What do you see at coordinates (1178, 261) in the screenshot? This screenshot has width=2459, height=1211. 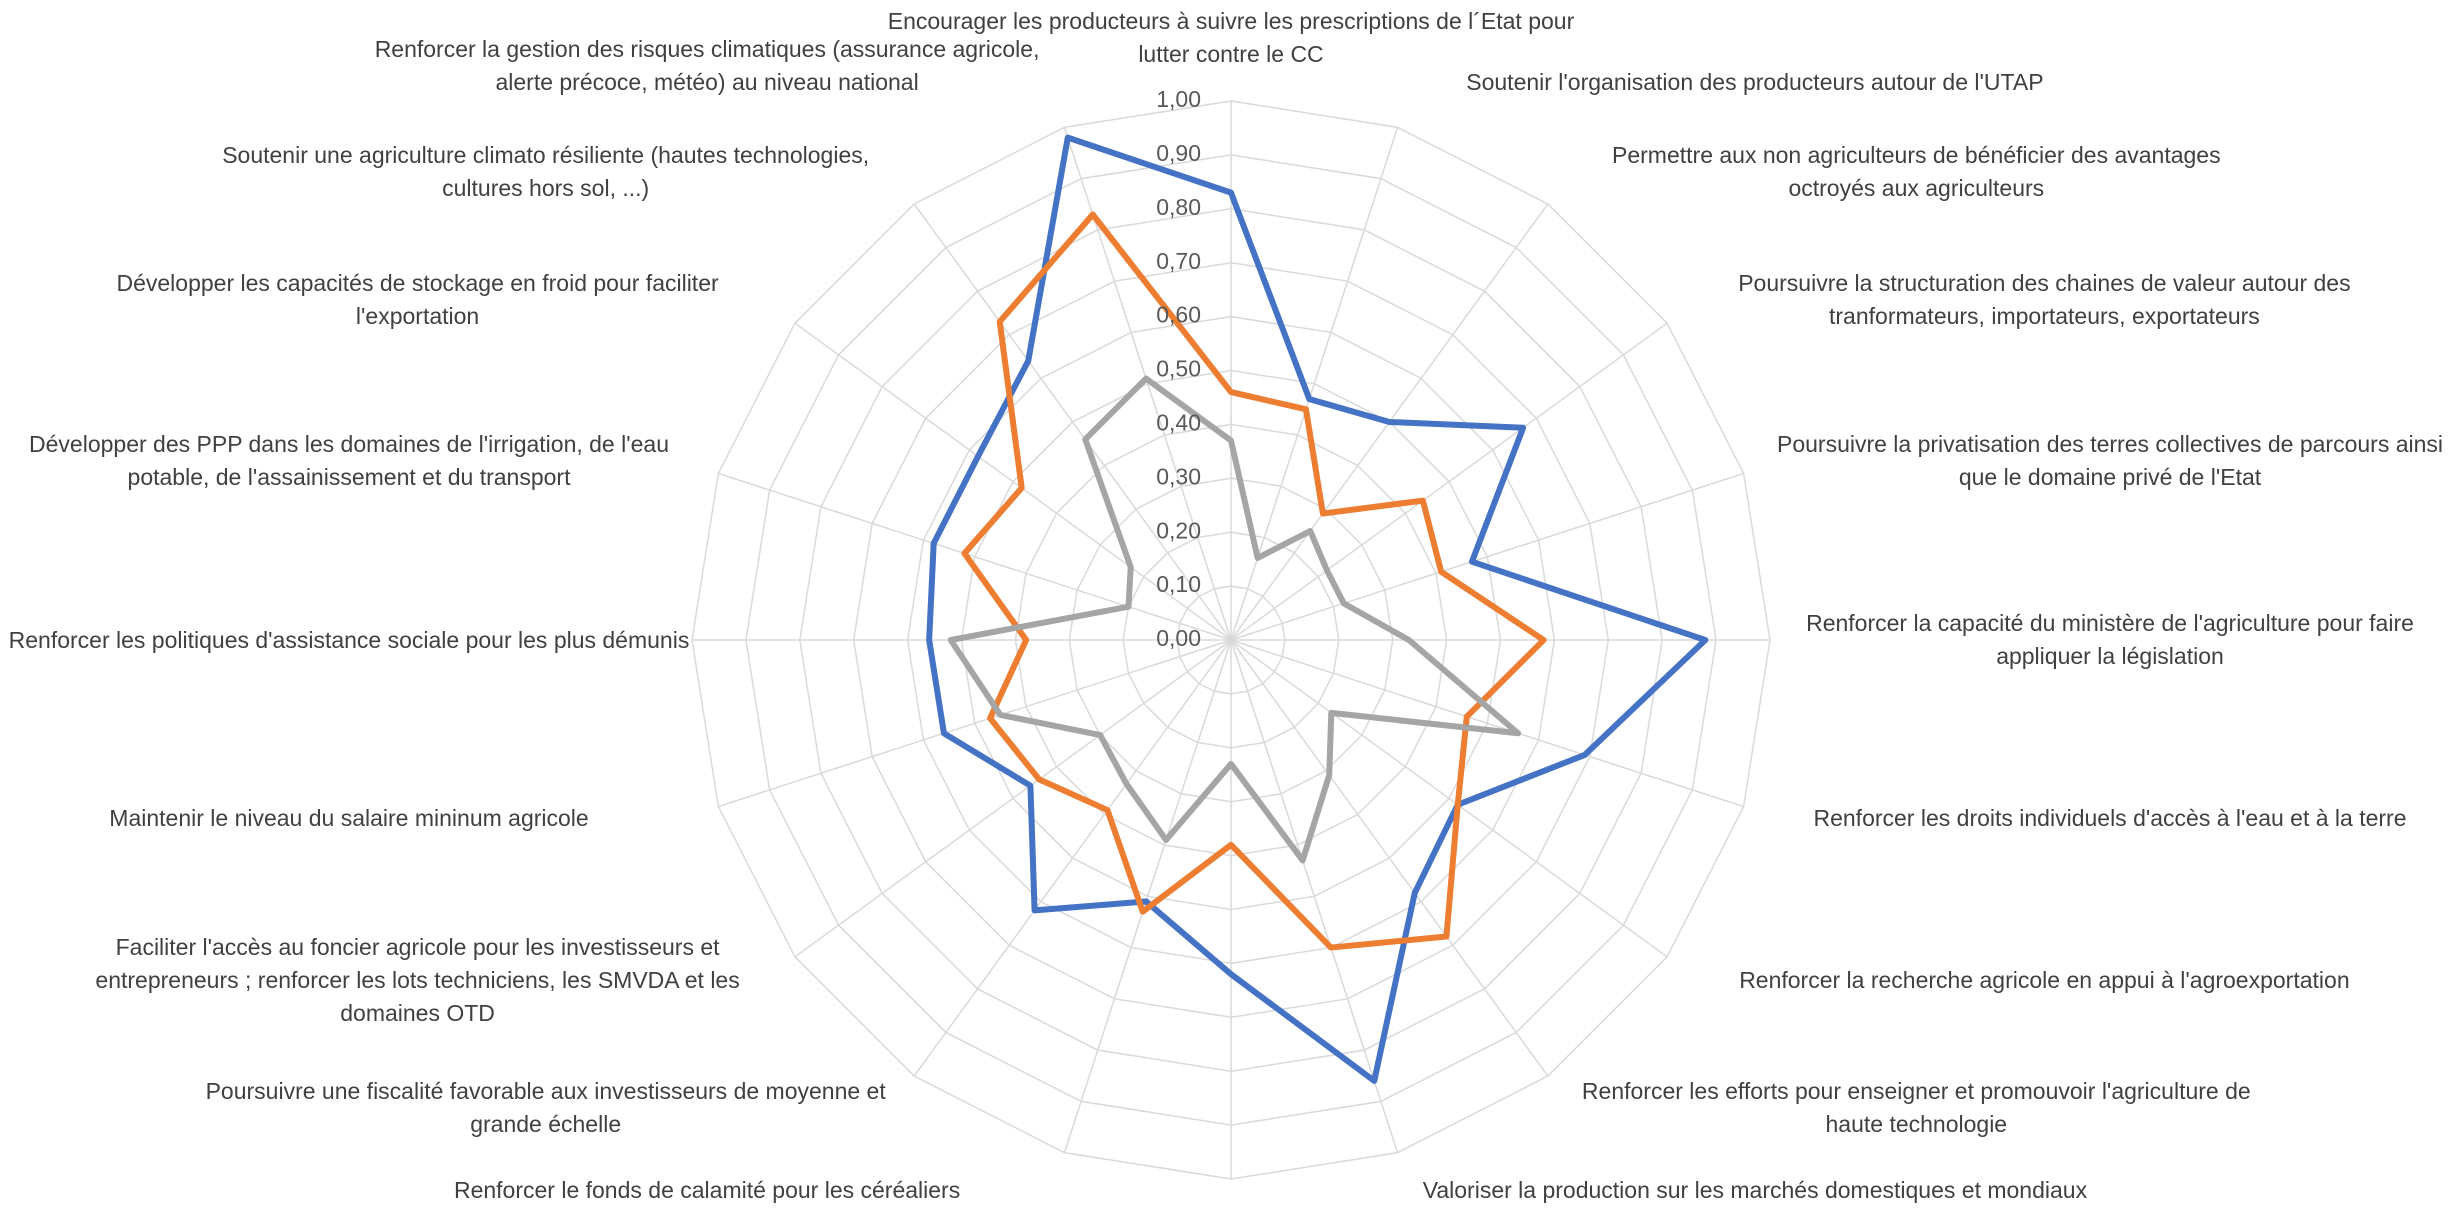 I see `r-tick-label: 0,70` at bounding box center [1178, 261].